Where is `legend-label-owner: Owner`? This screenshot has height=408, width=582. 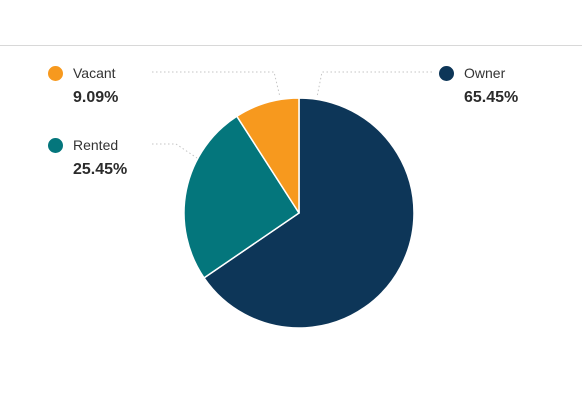 legend-label-owner: Owner is located at coordinates (485, 73).